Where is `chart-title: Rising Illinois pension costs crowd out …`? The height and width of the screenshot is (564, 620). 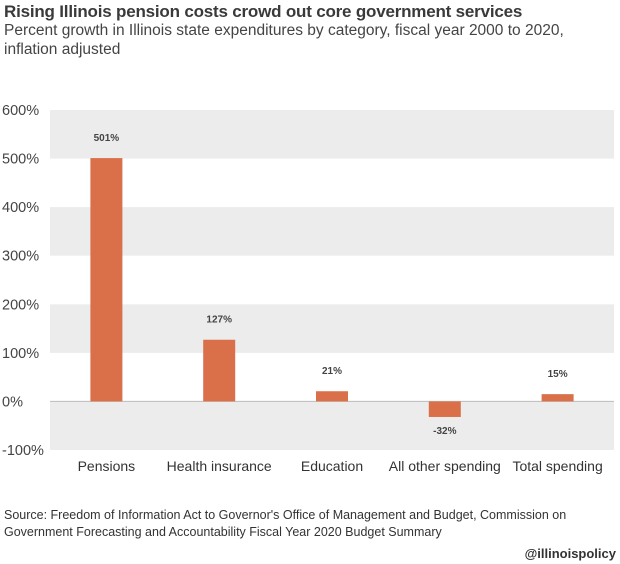 chart-title: Rising Illinois pension costs crowd out … is located at coordinates (263, 11).